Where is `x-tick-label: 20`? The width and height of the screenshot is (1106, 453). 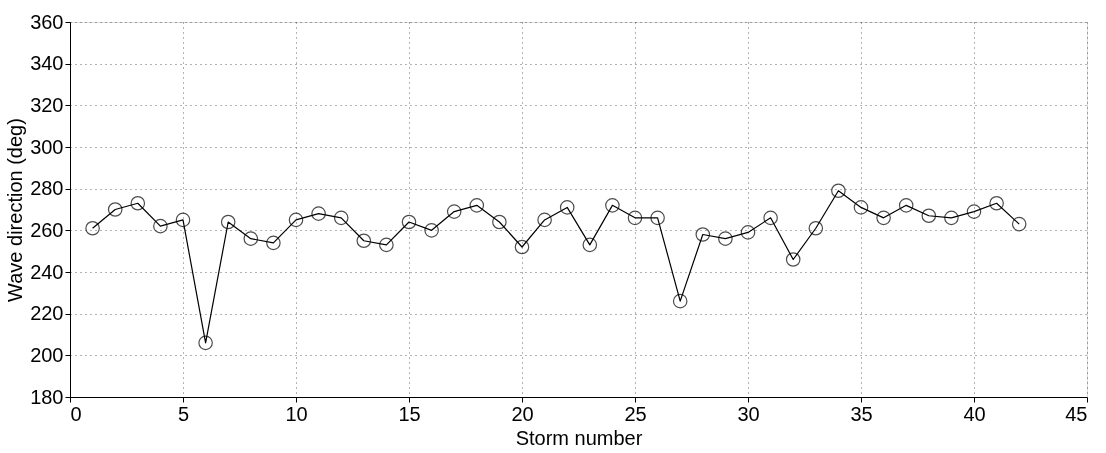 x-tick-label: 20 is located at coordinates (522, 413).